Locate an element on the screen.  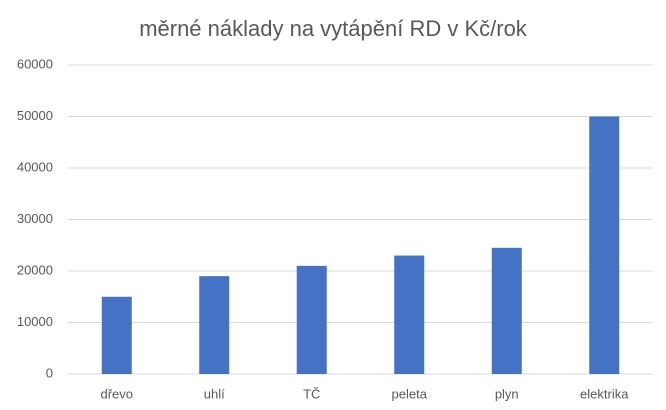
y-tick-label: 30000 is located at coordinates (35, 218).